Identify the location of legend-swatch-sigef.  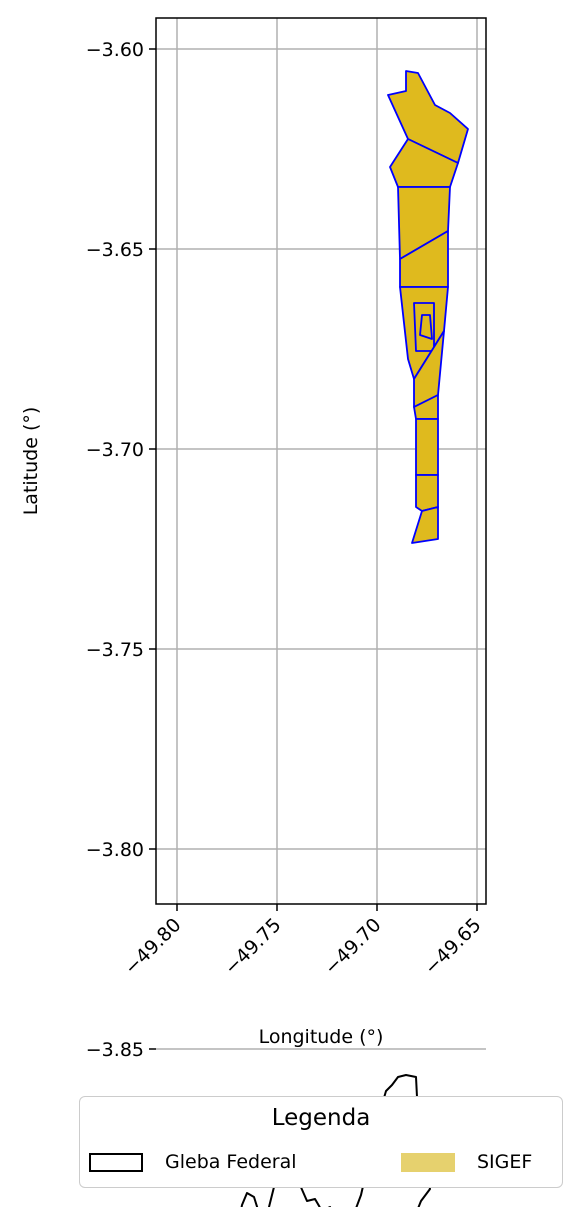
(428, 1162).